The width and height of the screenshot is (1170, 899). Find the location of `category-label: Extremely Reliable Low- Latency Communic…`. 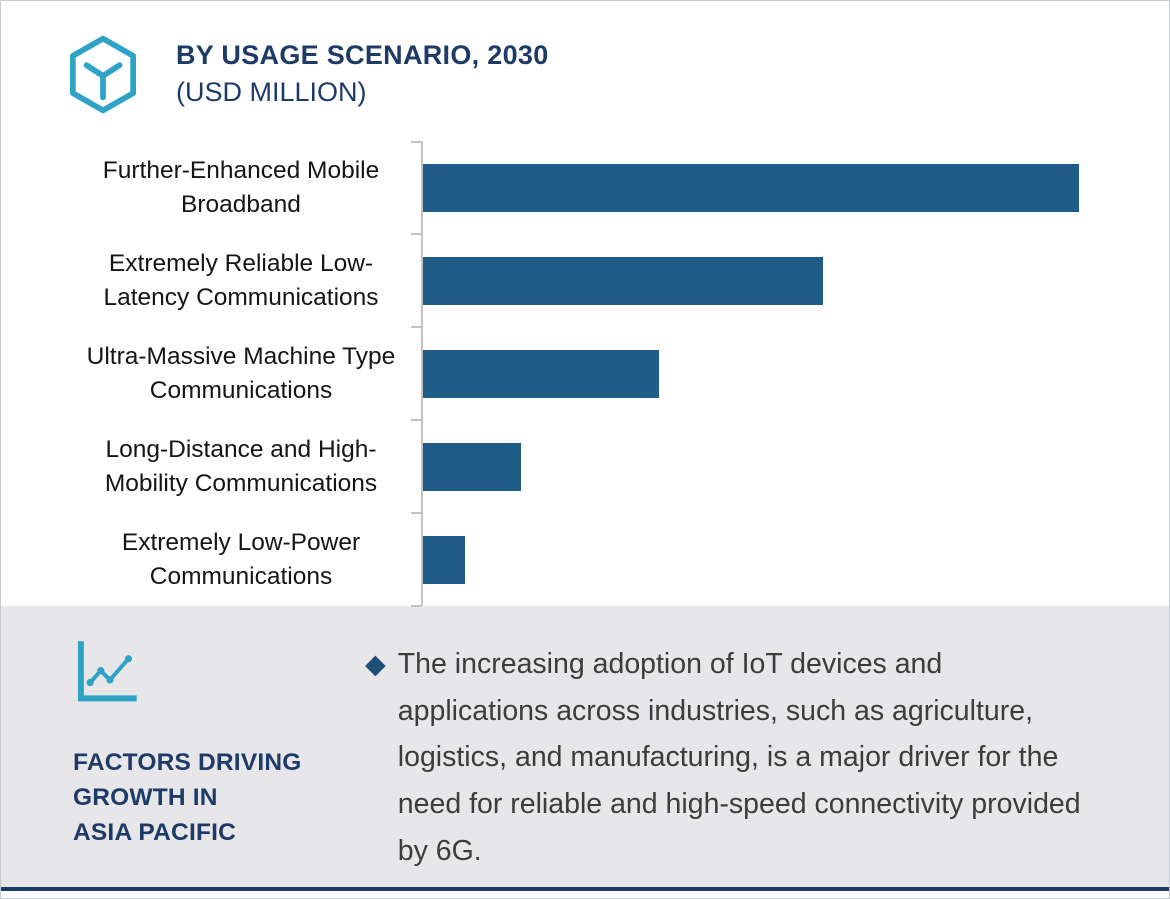

category-label: Extremely Reliable Low- Latency Communic… is located at coordinates (241, 280).